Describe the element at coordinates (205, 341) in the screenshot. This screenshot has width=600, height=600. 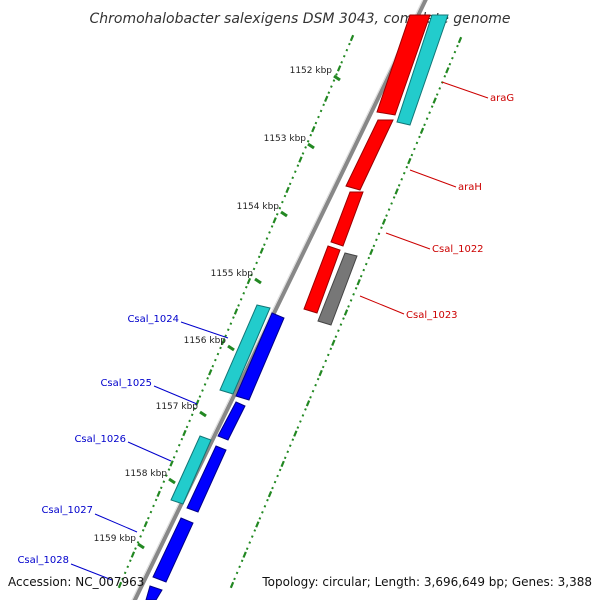
I see `scale-tick-label: 1156 kbp` at that location.